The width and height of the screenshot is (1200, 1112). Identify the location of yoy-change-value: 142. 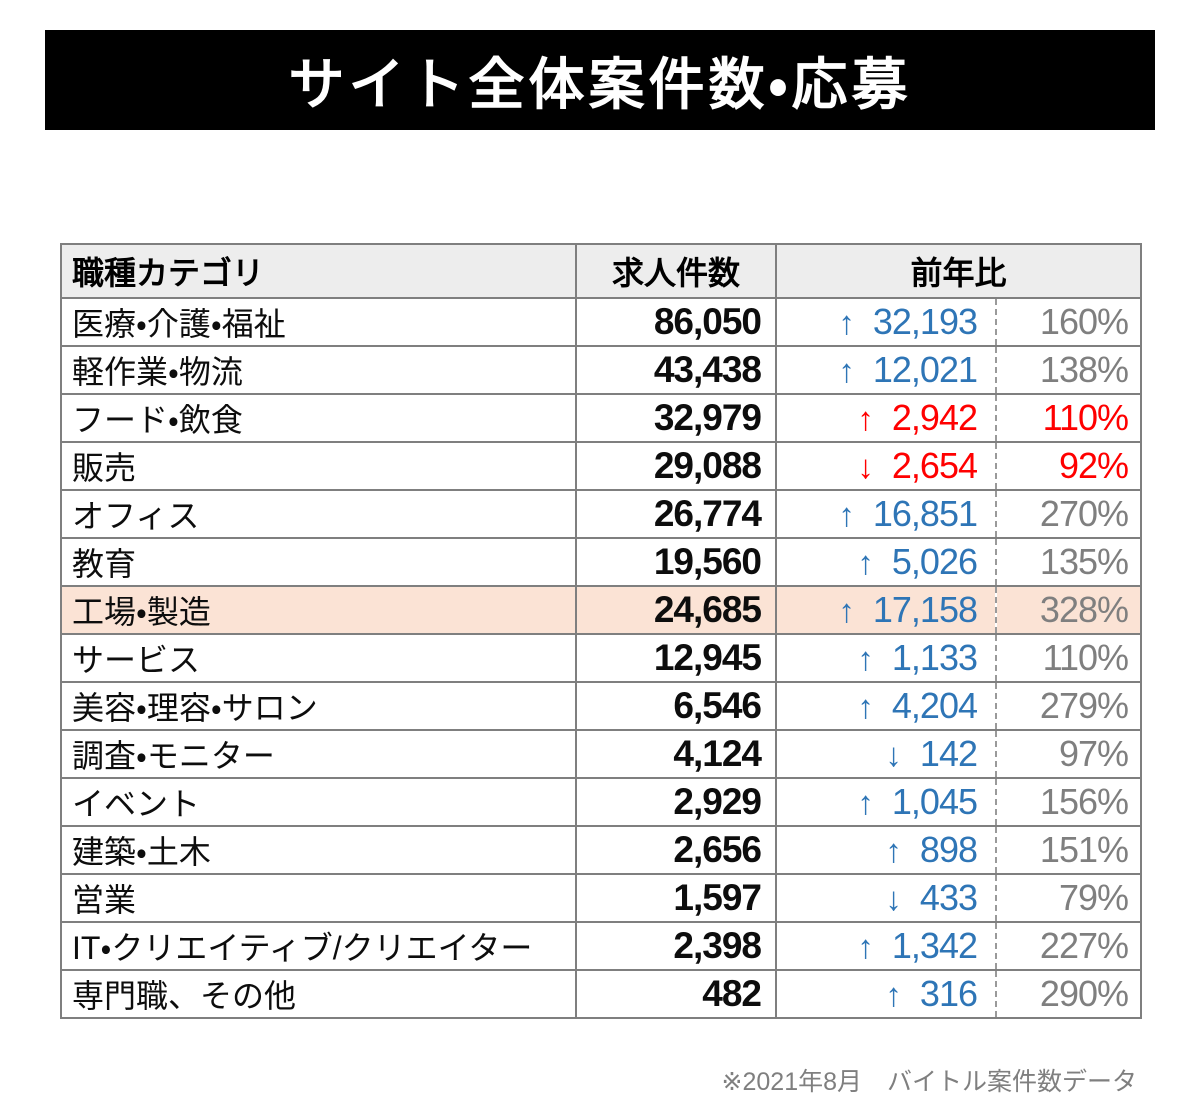
(948, 753).